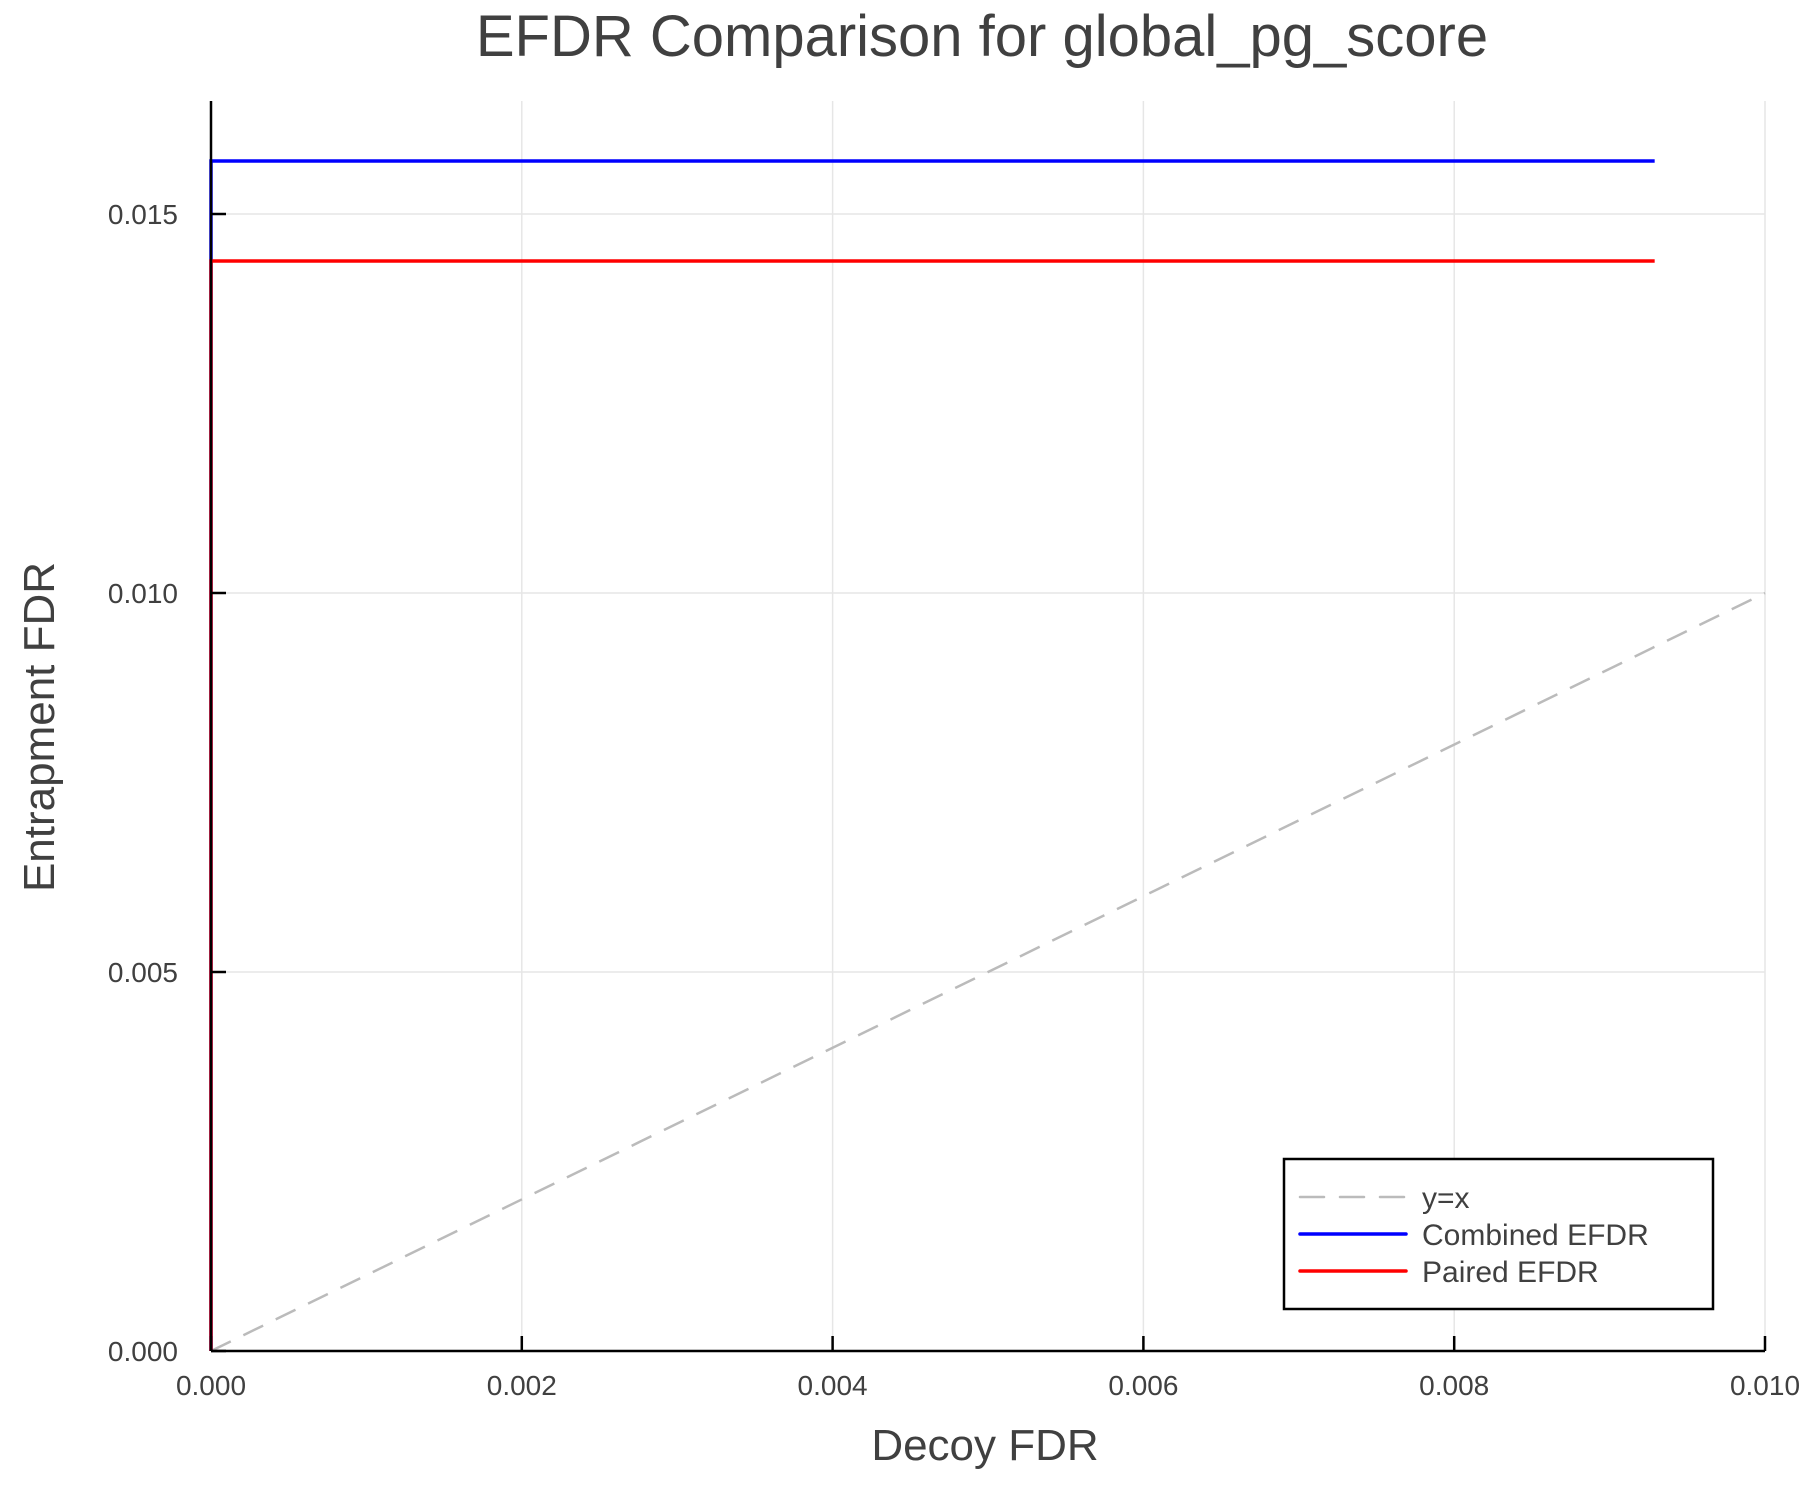  What do you see at coordinates (39, 727) in the screenshot?
I see `y-axis-label: Entrapment FDR` at bounding box center [39, 727].